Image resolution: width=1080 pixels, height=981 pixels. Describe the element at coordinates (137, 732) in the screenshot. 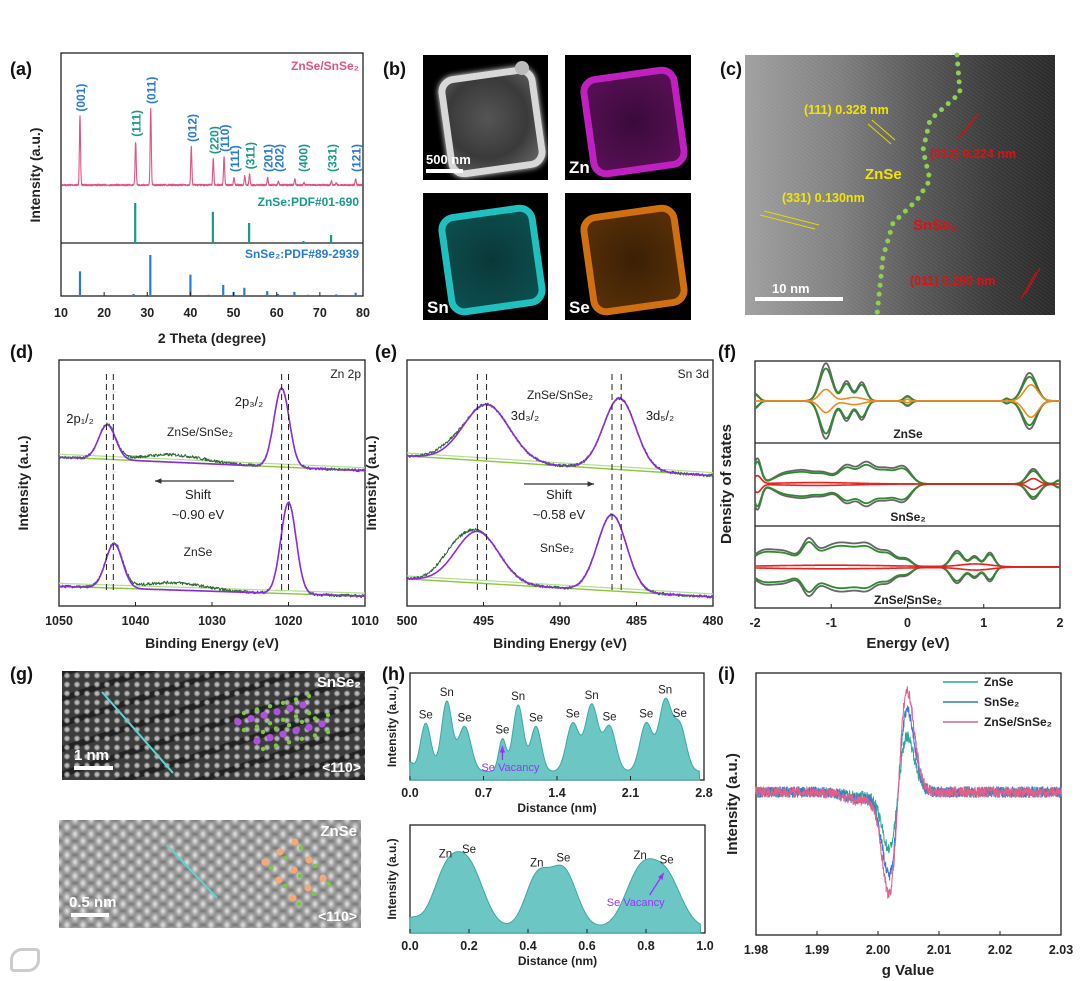

I see `line-scan-marker` at that location.